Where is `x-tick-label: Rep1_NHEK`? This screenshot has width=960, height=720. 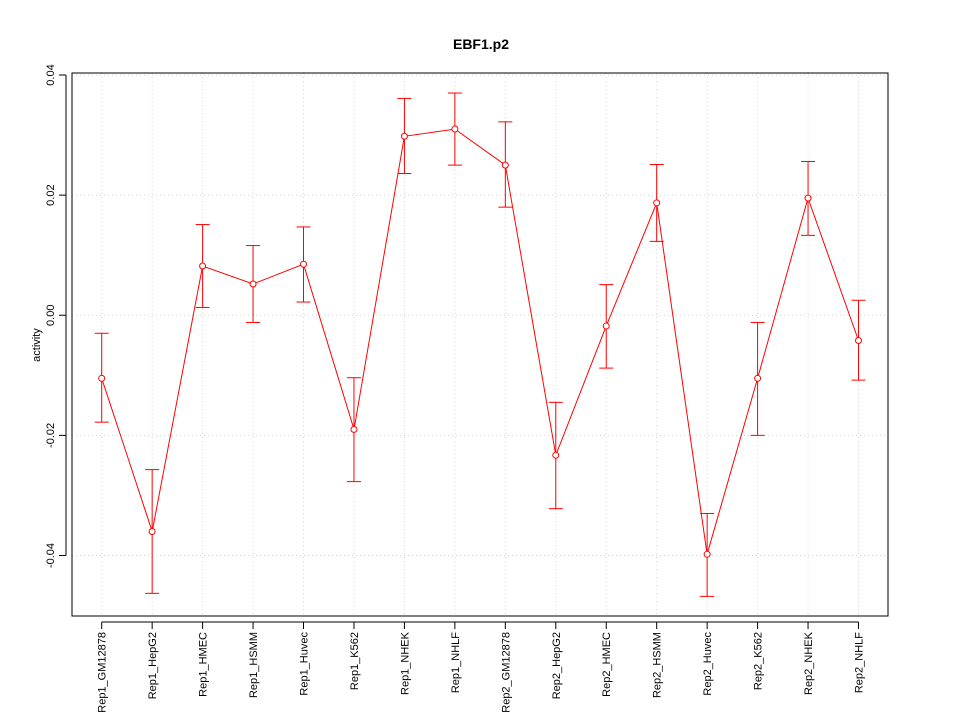
x-tick-label: Rep1_NHEK is located at coordinates (405, 663).